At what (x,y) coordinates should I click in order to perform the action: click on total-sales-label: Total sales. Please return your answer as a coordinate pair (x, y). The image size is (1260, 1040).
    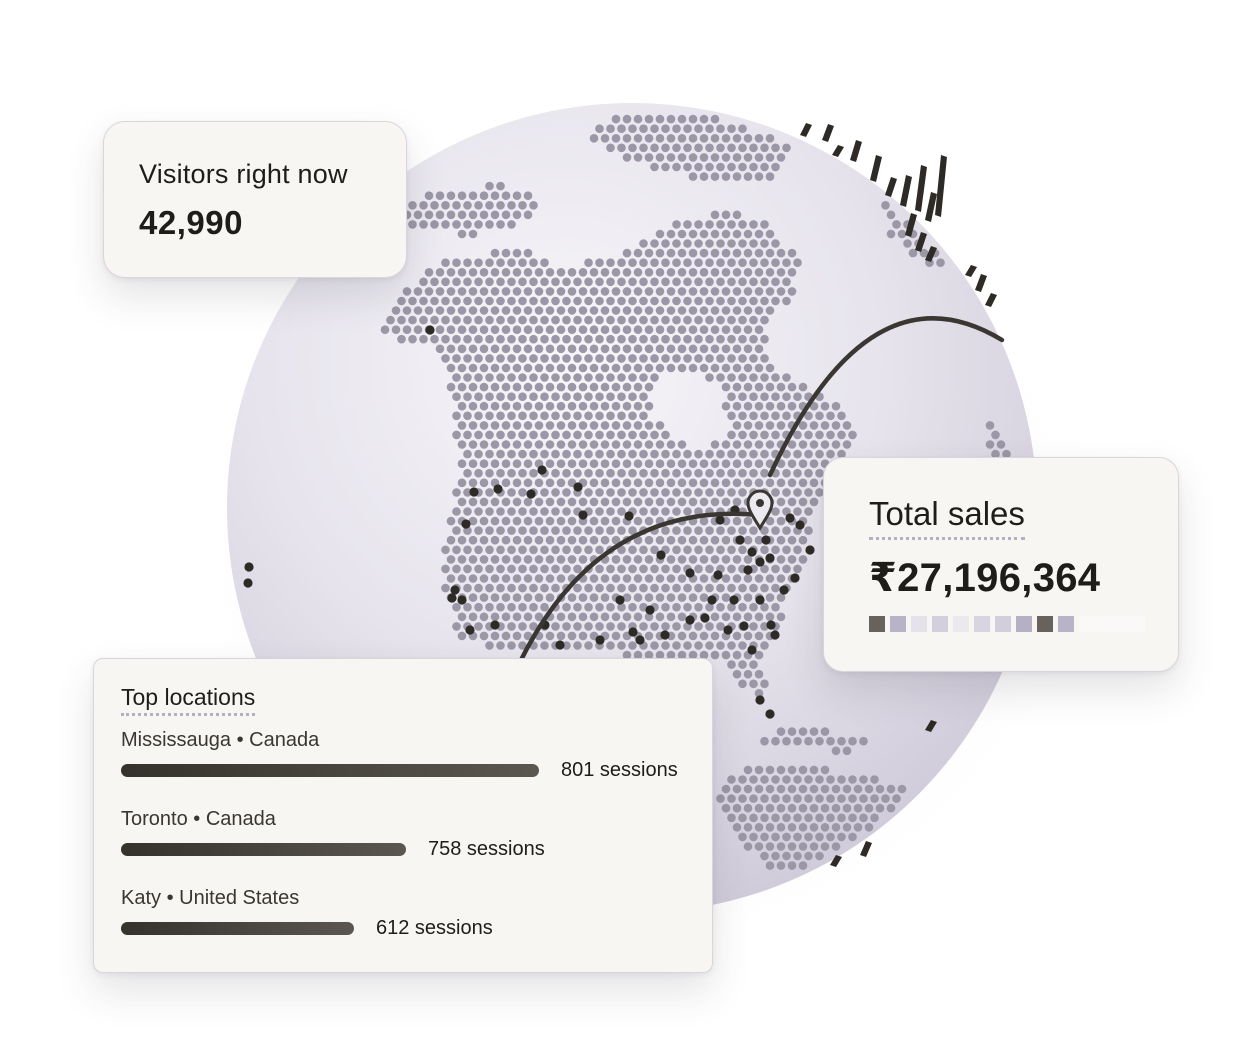
    Looking at the image, I should click on (947, 517).